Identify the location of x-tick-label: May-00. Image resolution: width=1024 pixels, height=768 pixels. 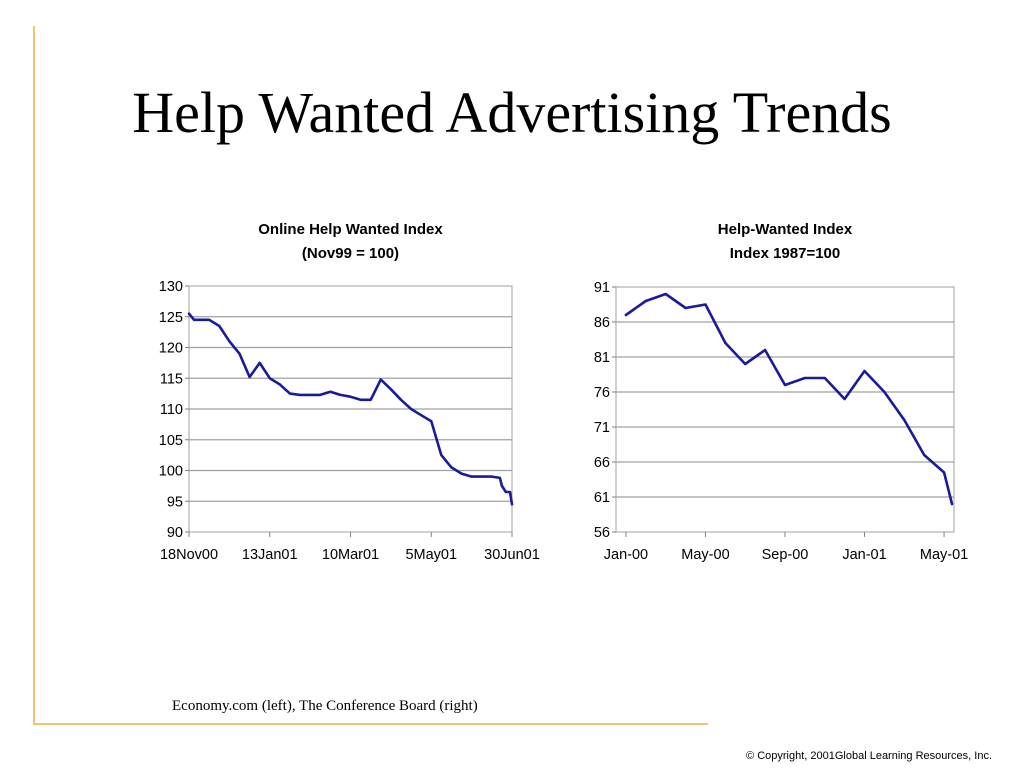
(705, 555).